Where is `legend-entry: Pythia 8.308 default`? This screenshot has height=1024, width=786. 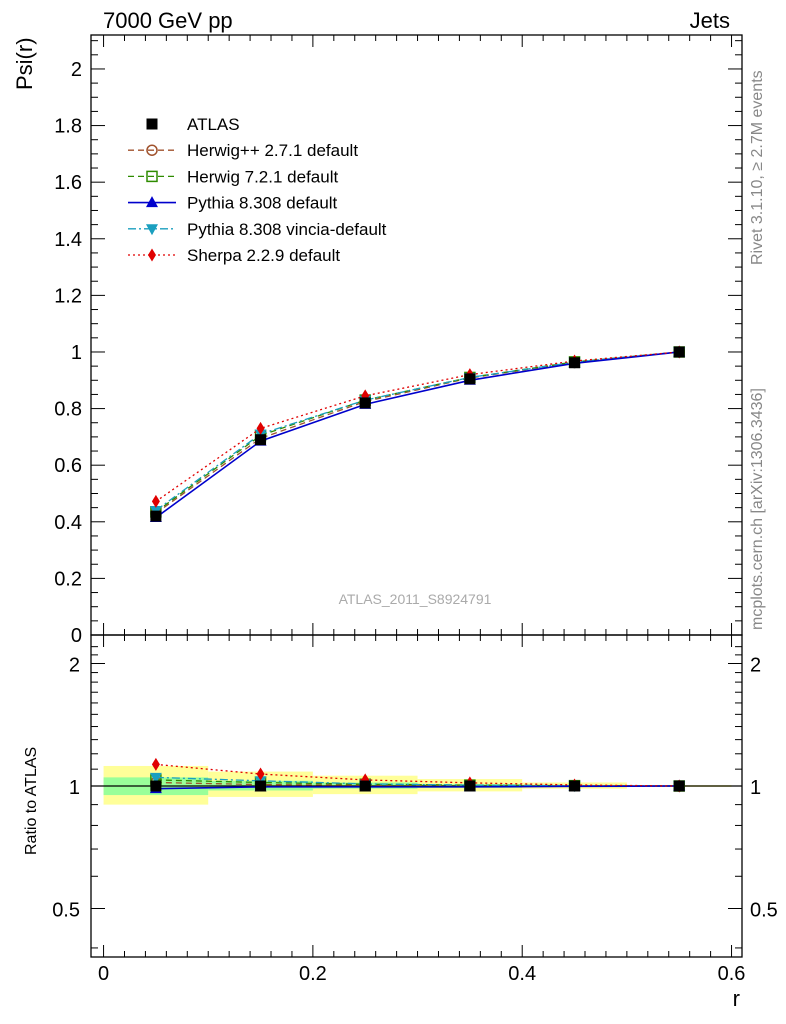 legend-entry: Pythia 8.308 default is located at coordinates (233, 203).